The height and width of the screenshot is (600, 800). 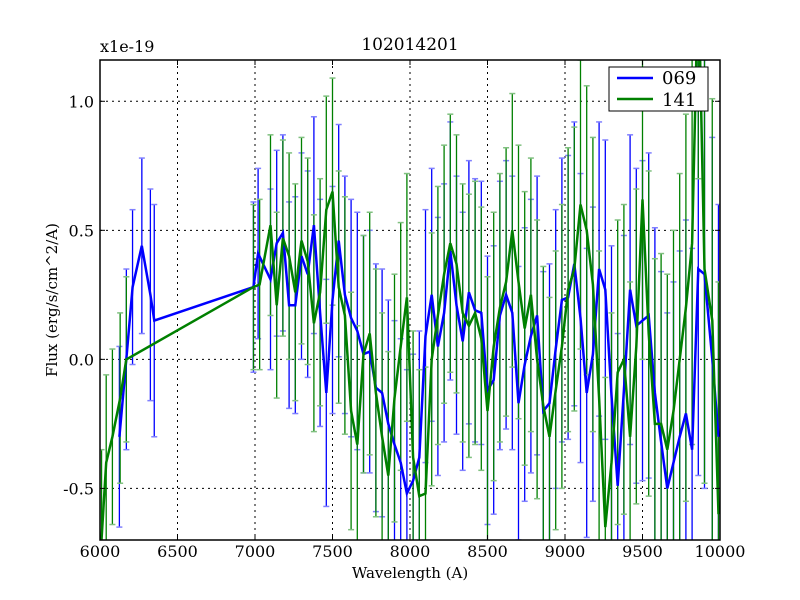 I want to click on chart-title: 102014201, so click(x=409, y=45).